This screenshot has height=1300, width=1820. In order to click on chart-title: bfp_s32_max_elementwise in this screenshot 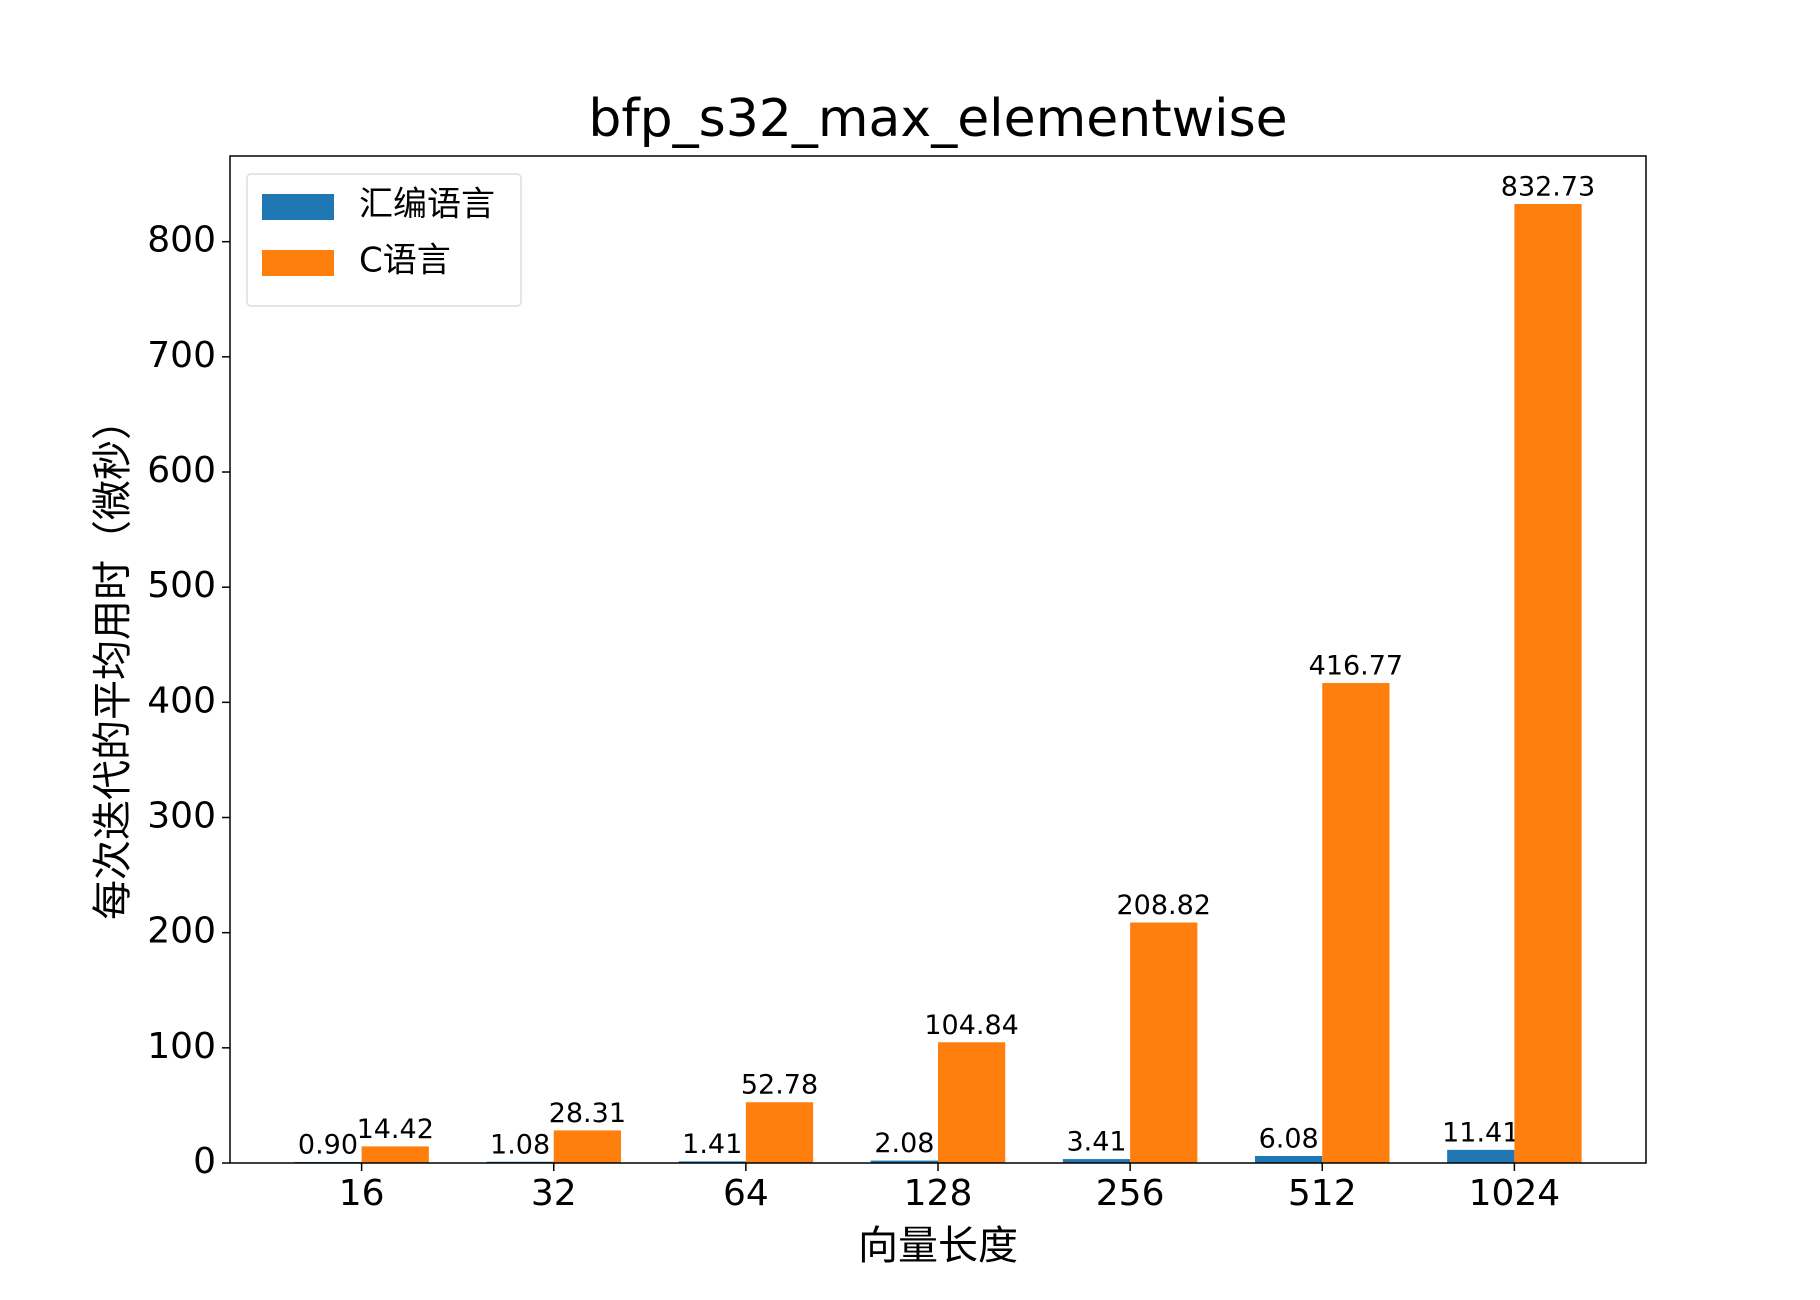, I will do `click(937, 119)`.